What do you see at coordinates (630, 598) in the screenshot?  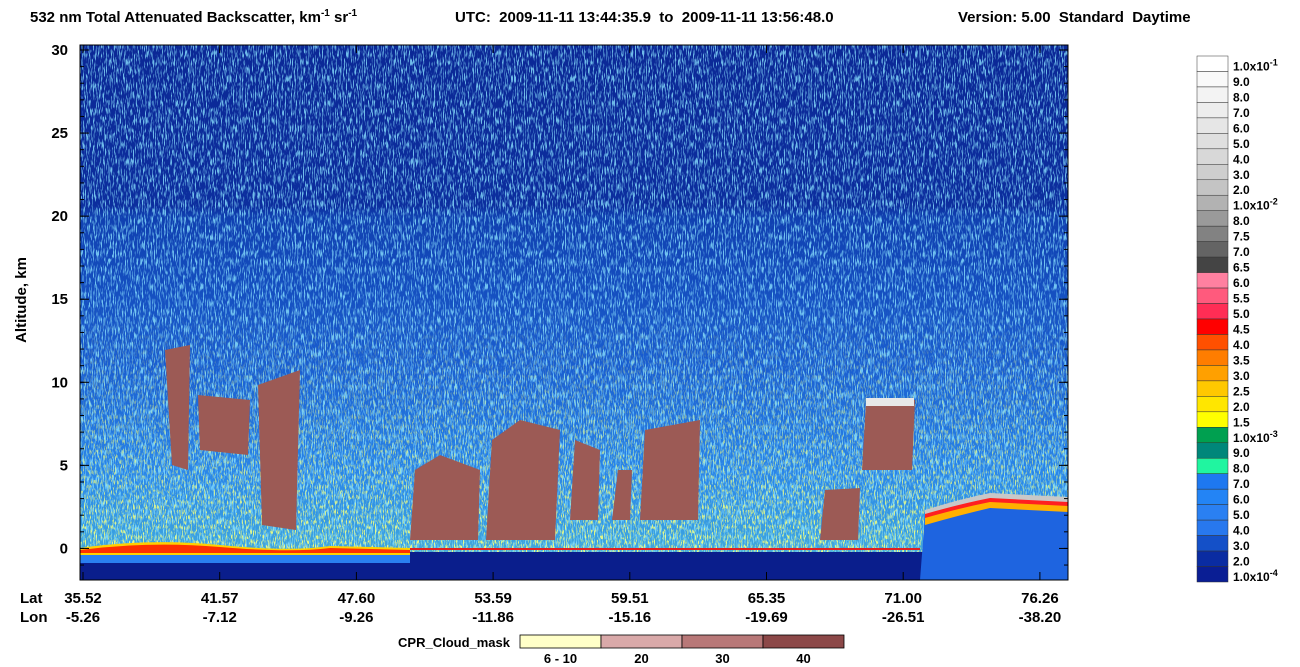 I see `lat-tick-label: 59.51` at bounding box center [630, 598].